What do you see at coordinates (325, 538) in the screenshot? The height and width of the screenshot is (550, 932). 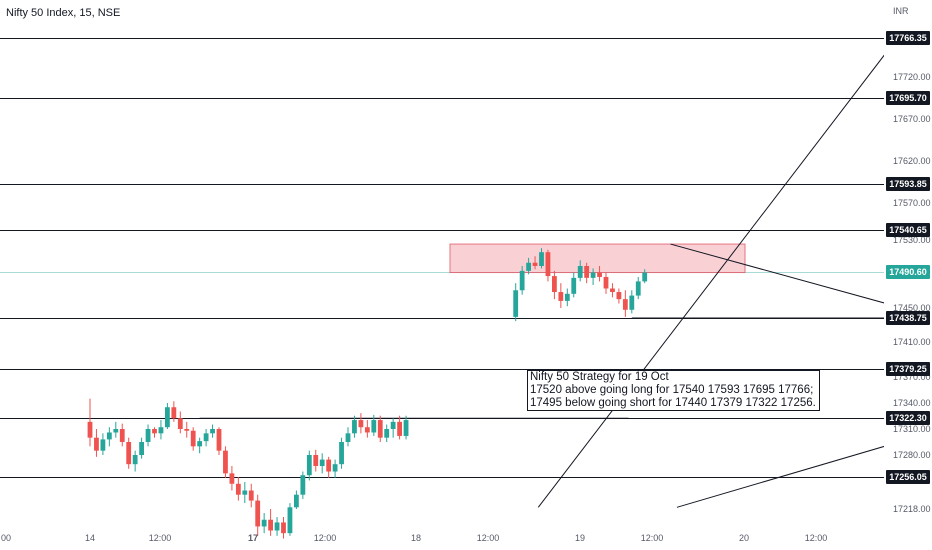 I see `x-tick-4: 12:00` at bounding box center [325, 538].